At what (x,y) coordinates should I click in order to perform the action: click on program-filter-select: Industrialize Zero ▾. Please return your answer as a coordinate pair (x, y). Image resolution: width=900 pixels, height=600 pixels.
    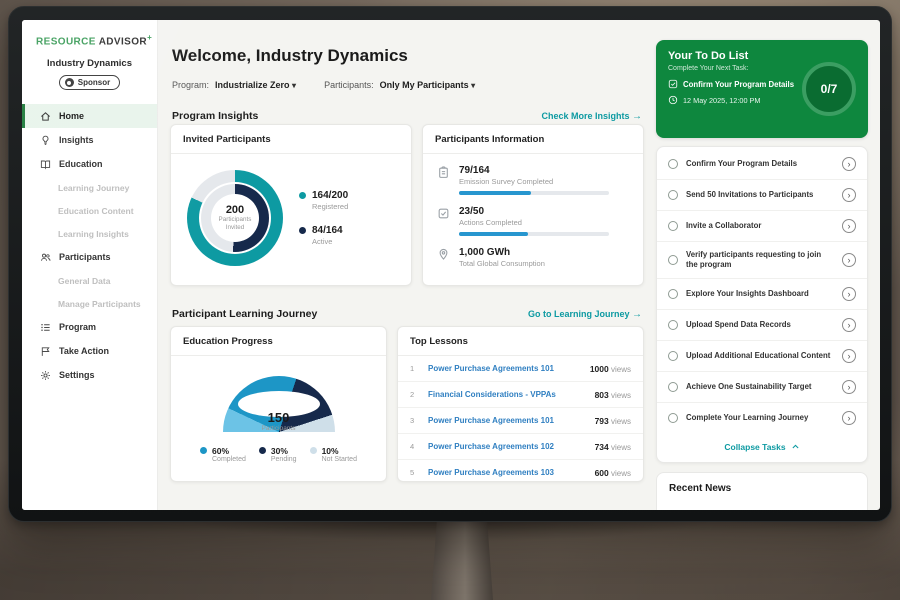
    Looking at the image, I should click on (255, 85).